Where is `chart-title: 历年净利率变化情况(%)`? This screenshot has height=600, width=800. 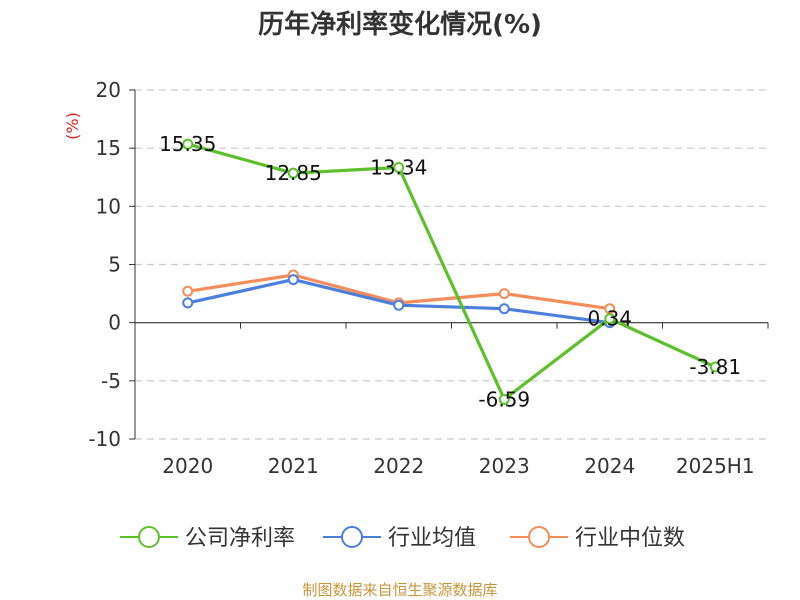
chart-title: 历年净利率变化情况(%) is located at coordinates (400, 24).